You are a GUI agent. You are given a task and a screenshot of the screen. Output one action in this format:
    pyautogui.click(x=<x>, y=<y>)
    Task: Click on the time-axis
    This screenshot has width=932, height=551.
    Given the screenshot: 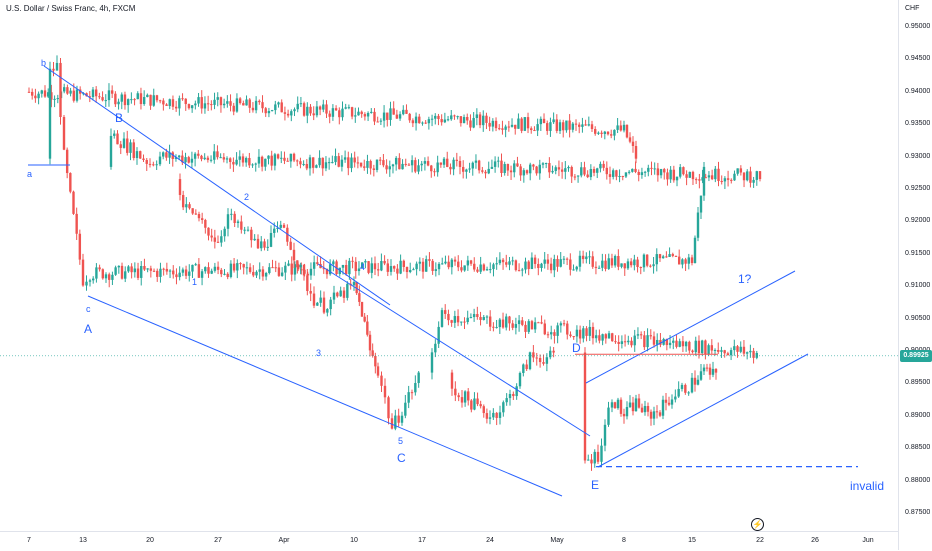 What is the action you would take?
    pyautogui.click(x=449, y=541)
    